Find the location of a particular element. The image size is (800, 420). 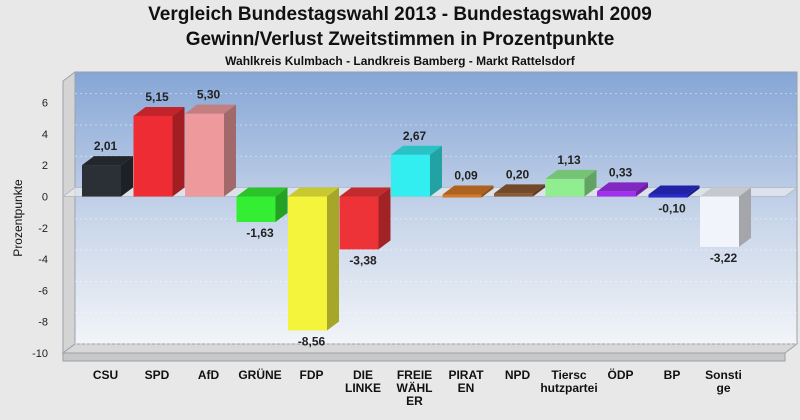

data-label: 2,67 is located at coordinates (415, 136).